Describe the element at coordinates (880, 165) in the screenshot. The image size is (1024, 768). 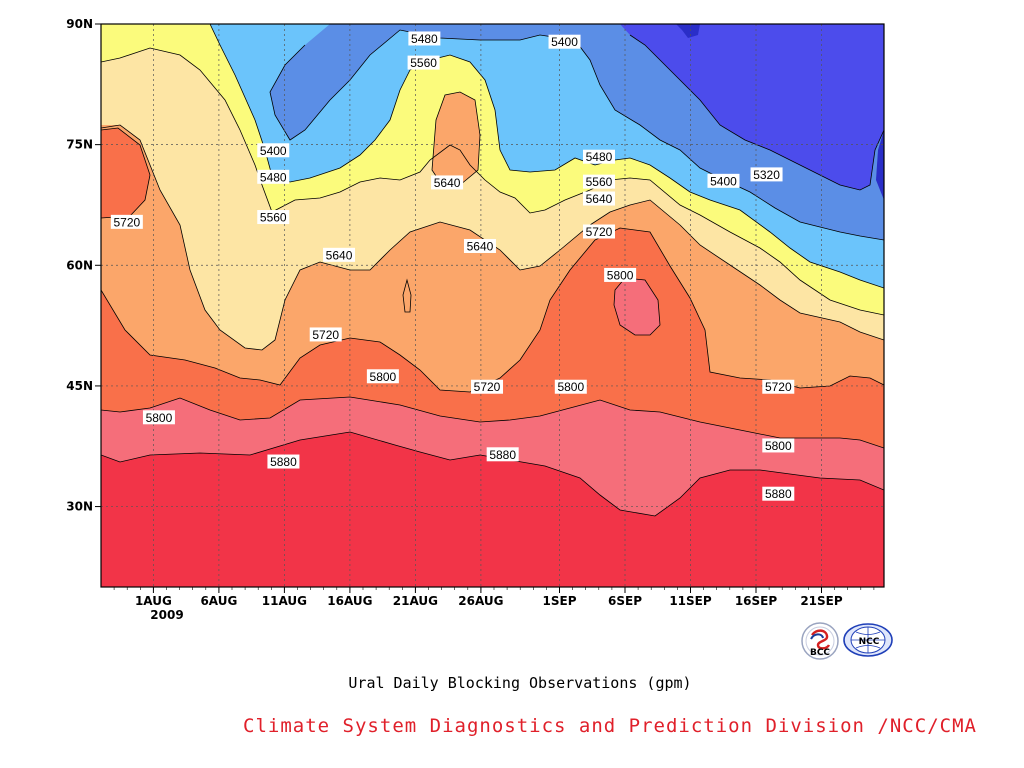
I see `fill-below-5240-north` at that location.